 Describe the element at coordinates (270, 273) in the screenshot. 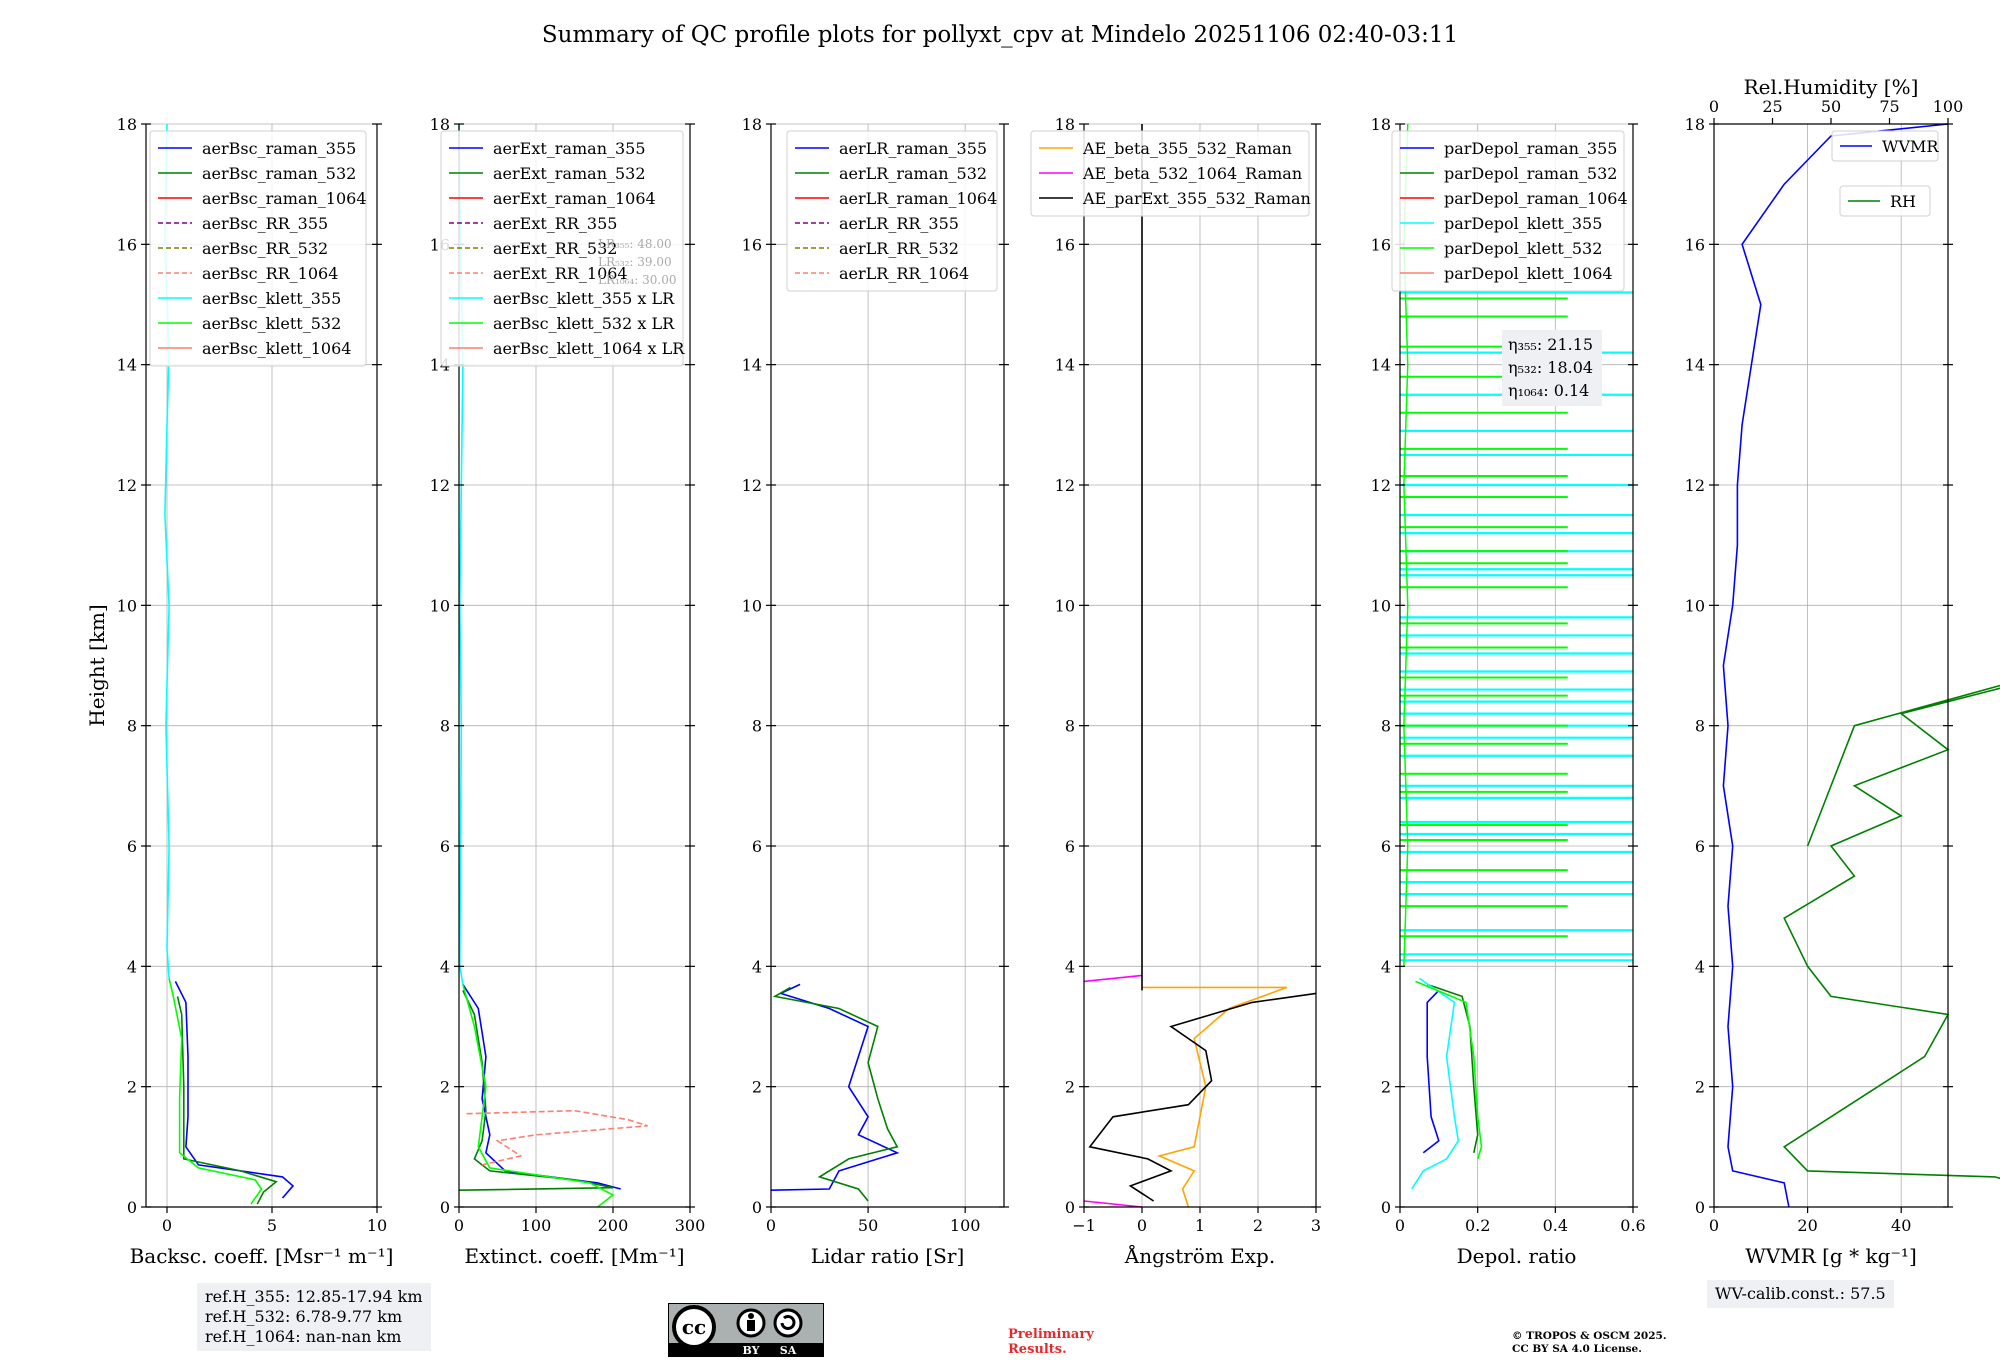

I see `legend-entry: aerBsc_RR_1064` at that location.